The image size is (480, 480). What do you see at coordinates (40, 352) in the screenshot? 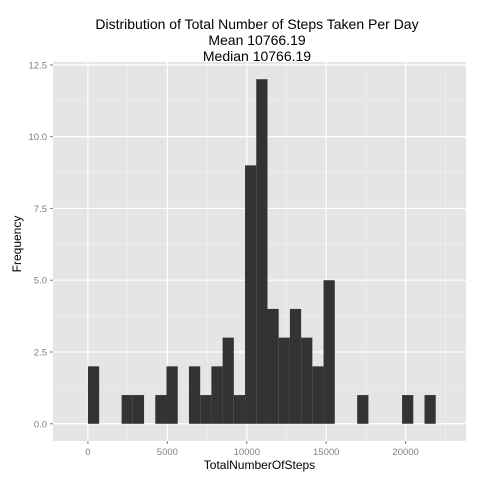
I see `y-tick-label: 2.5` at bounding box center [40, 352].